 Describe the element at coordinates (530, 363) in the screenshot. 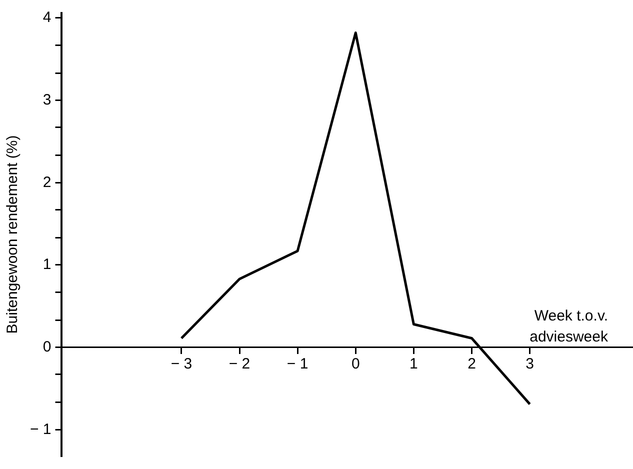

I see `x-tick-label: 3` at that location.